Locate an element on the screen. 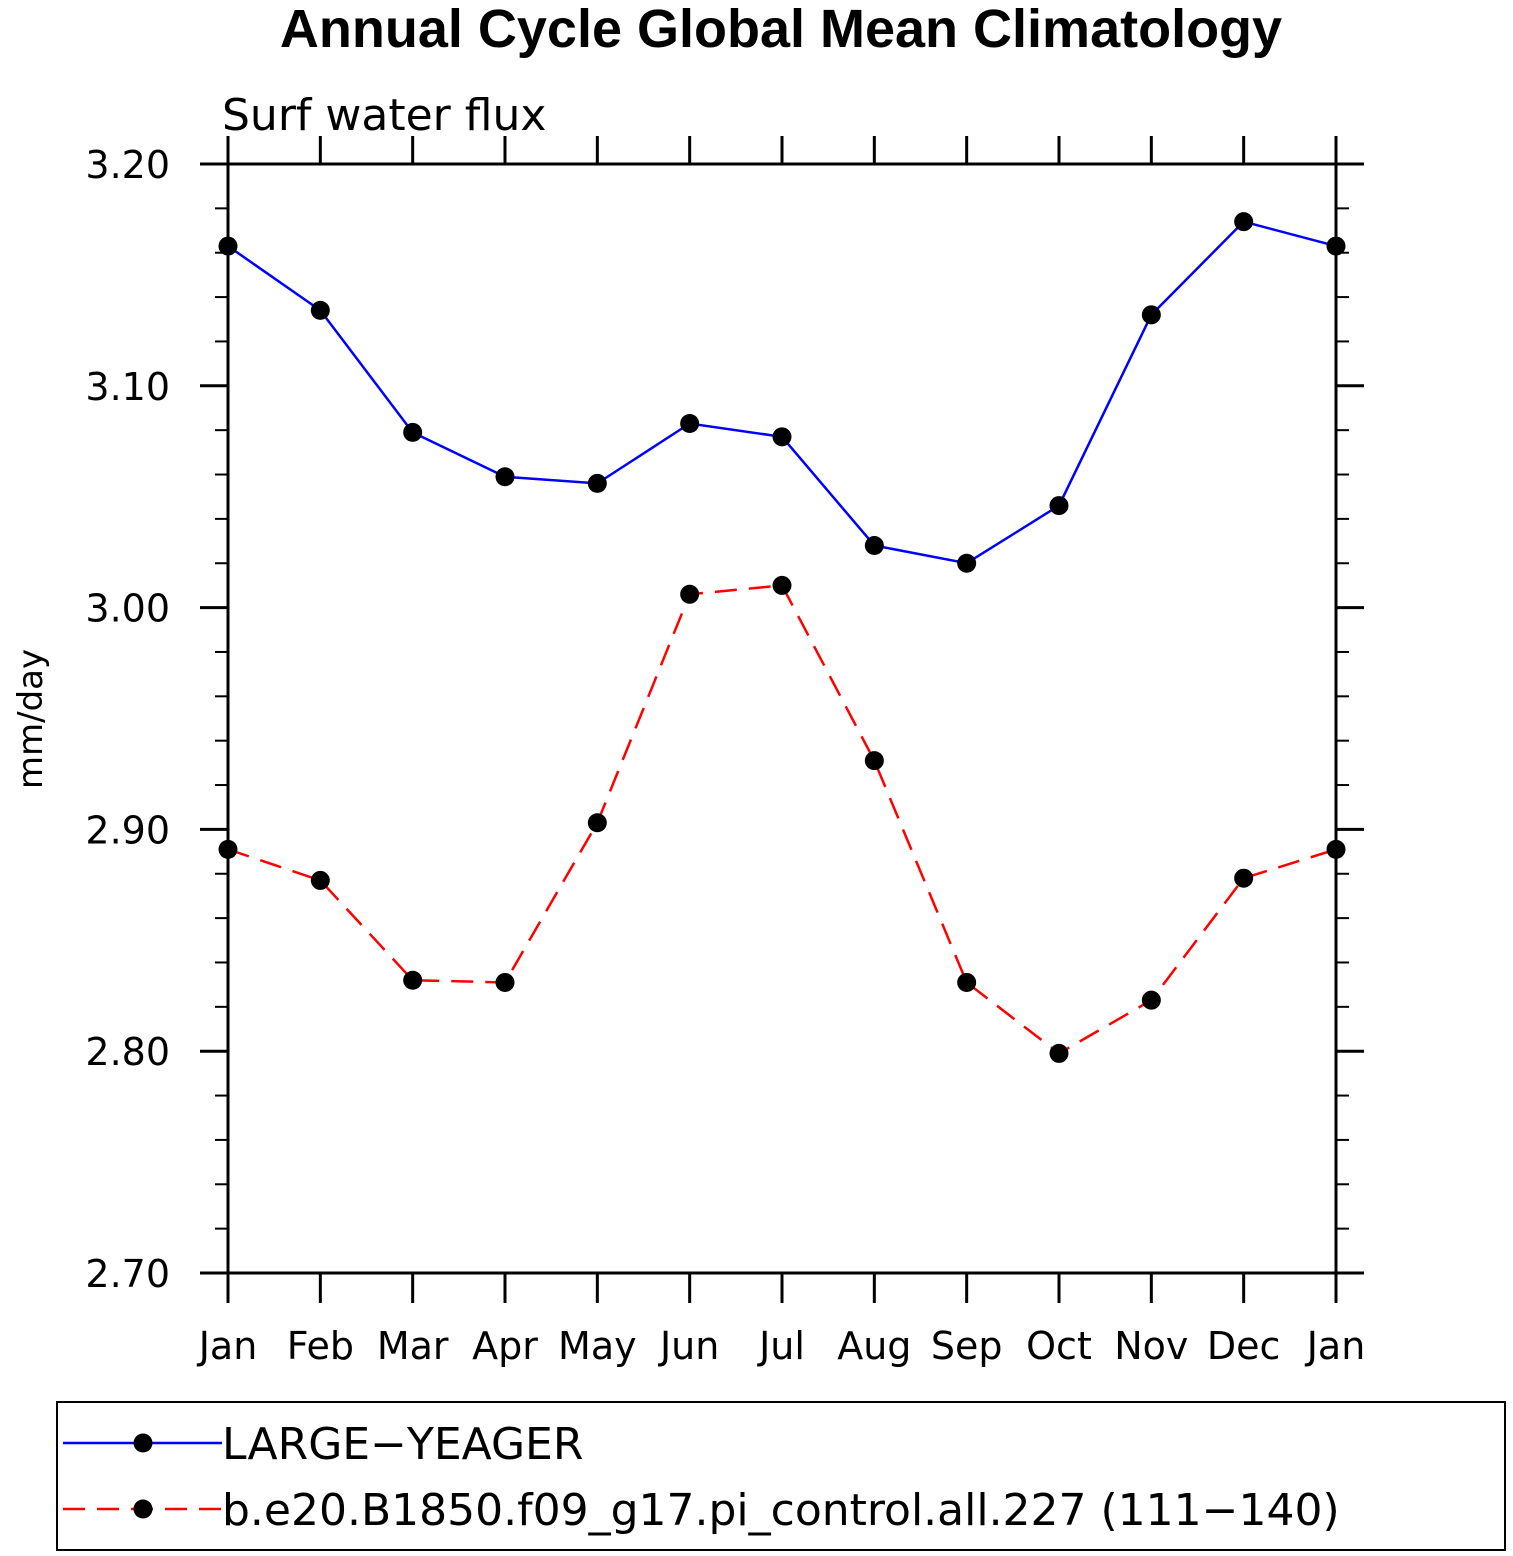 The width and height of the screenshot is (1513, 1556). x-tick-label: Nov is located at coordinates (1151, 1346).